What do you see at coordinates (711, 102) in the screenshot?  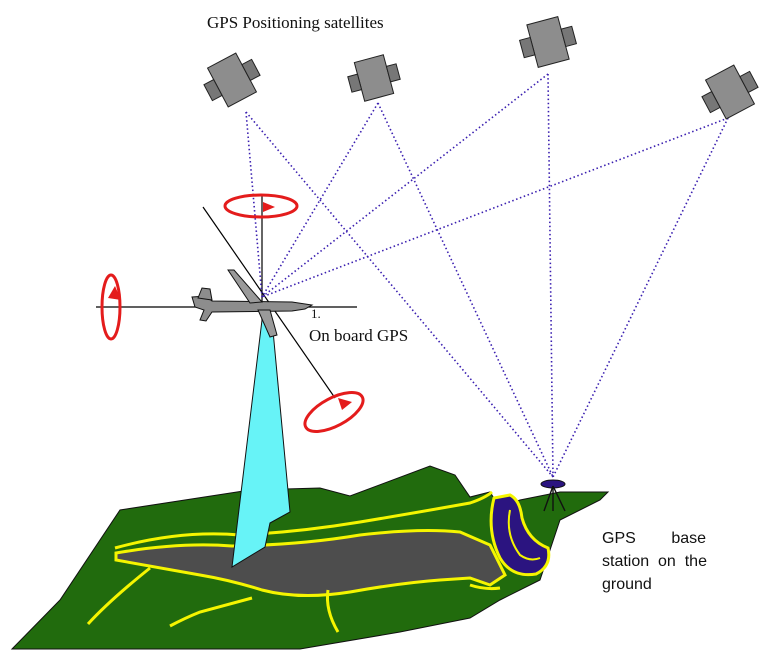 I see `satellite-4-panel-left` at bounding box center [711, 102].